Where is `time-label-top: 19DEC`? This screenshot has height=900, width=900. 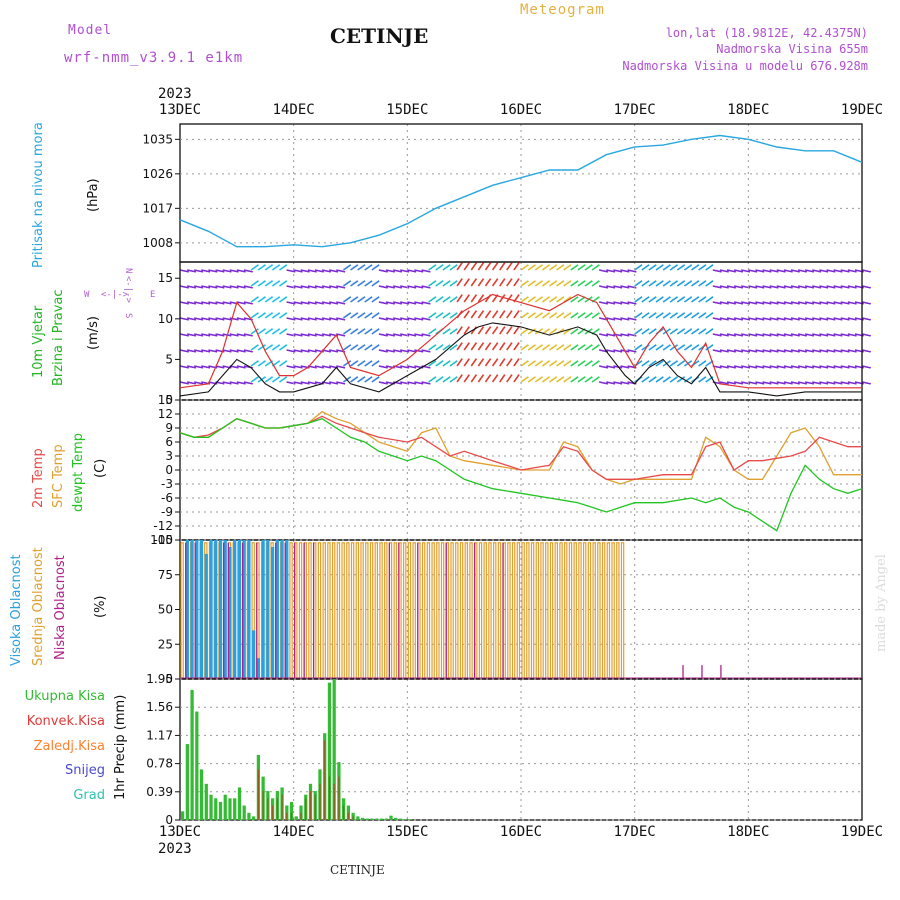
time-label-top: 19DEC is located at coordinates (862, 110).